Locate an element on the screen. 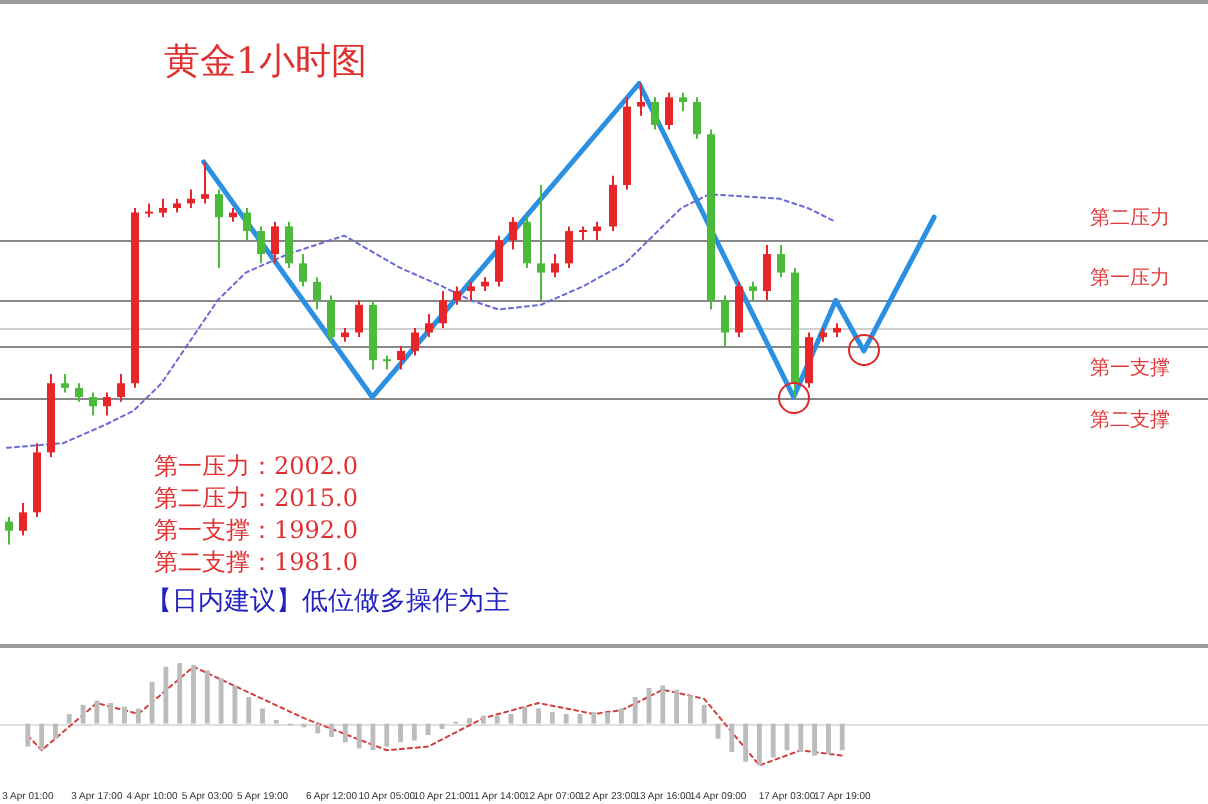 The height and width of the screenshot is (804, 1208). annotation: 第一支撑：1992.0 is located at coordinates (256, 530).